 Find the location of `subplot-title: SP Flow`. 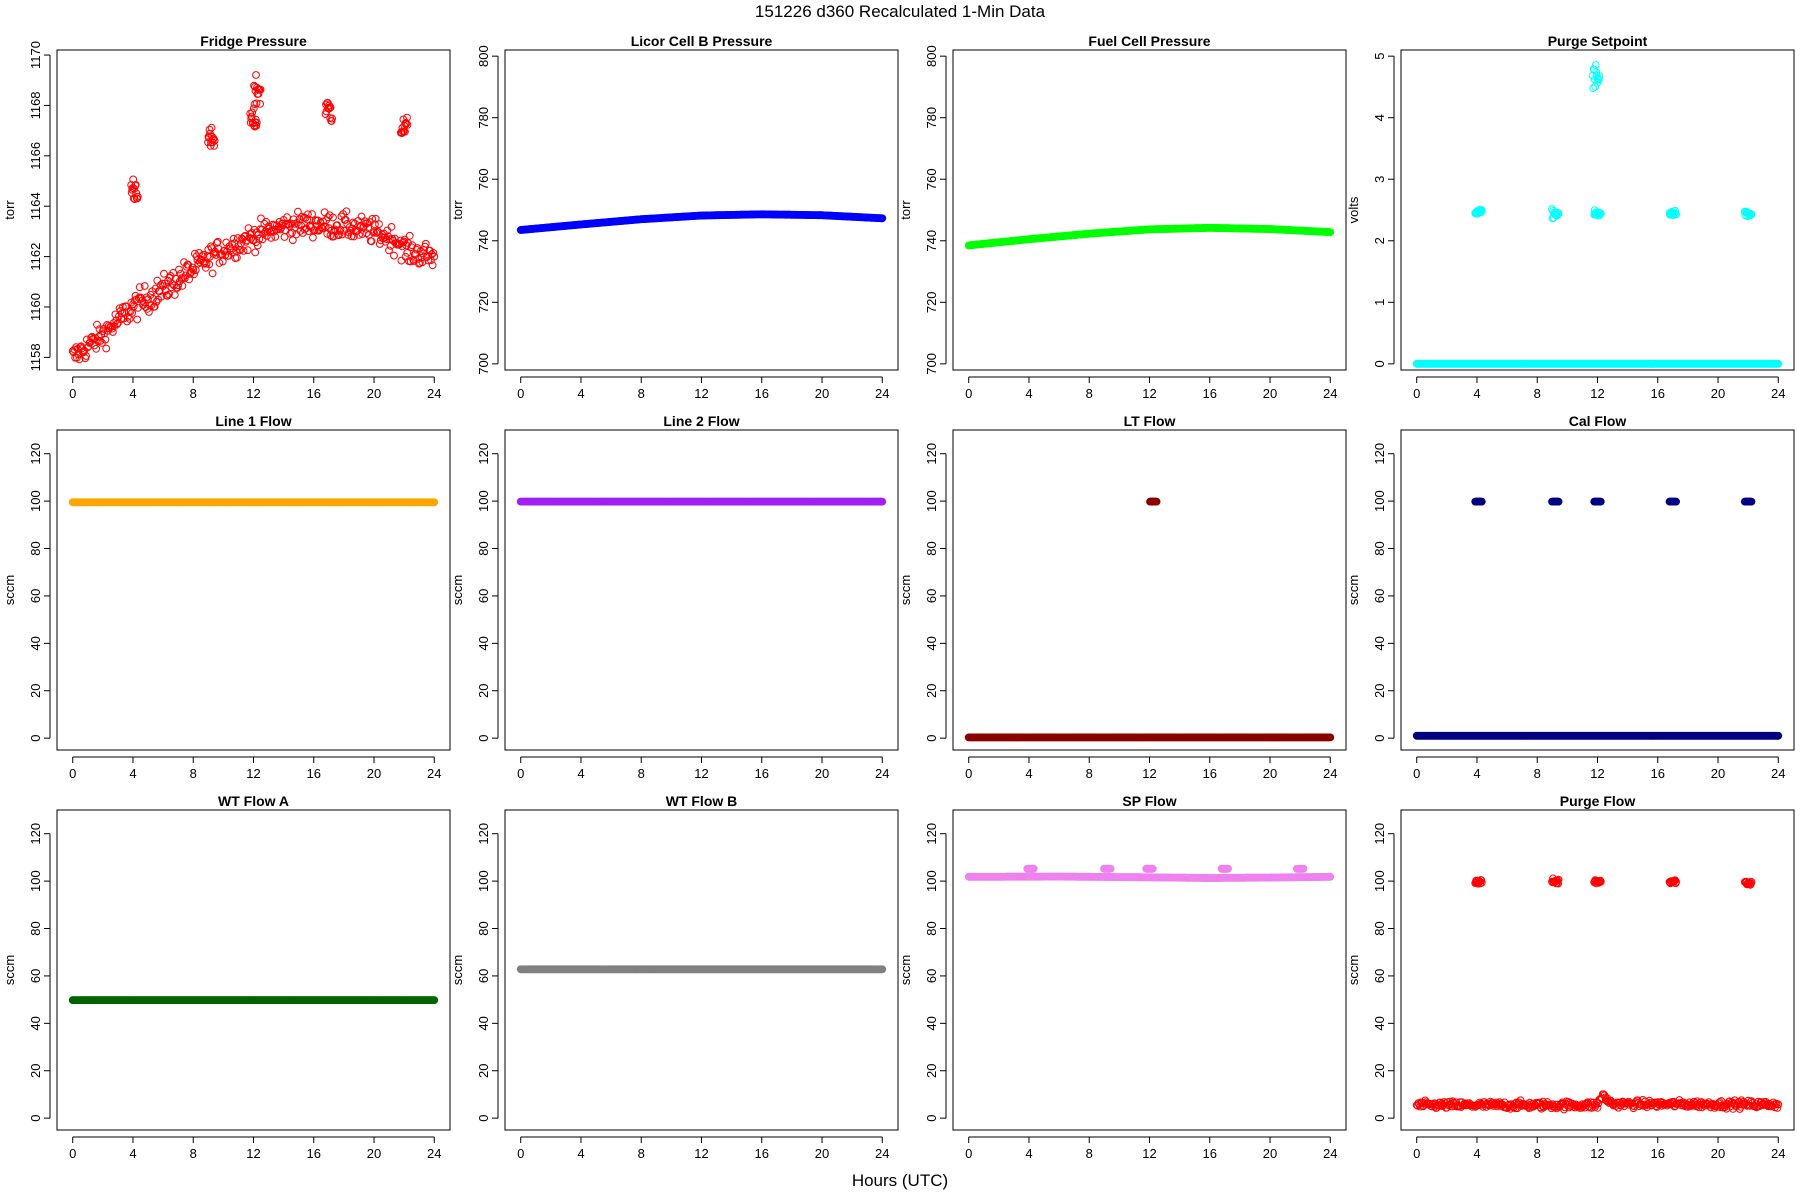

subplot-title: SP Flow is located at coordinates (1149, 801).